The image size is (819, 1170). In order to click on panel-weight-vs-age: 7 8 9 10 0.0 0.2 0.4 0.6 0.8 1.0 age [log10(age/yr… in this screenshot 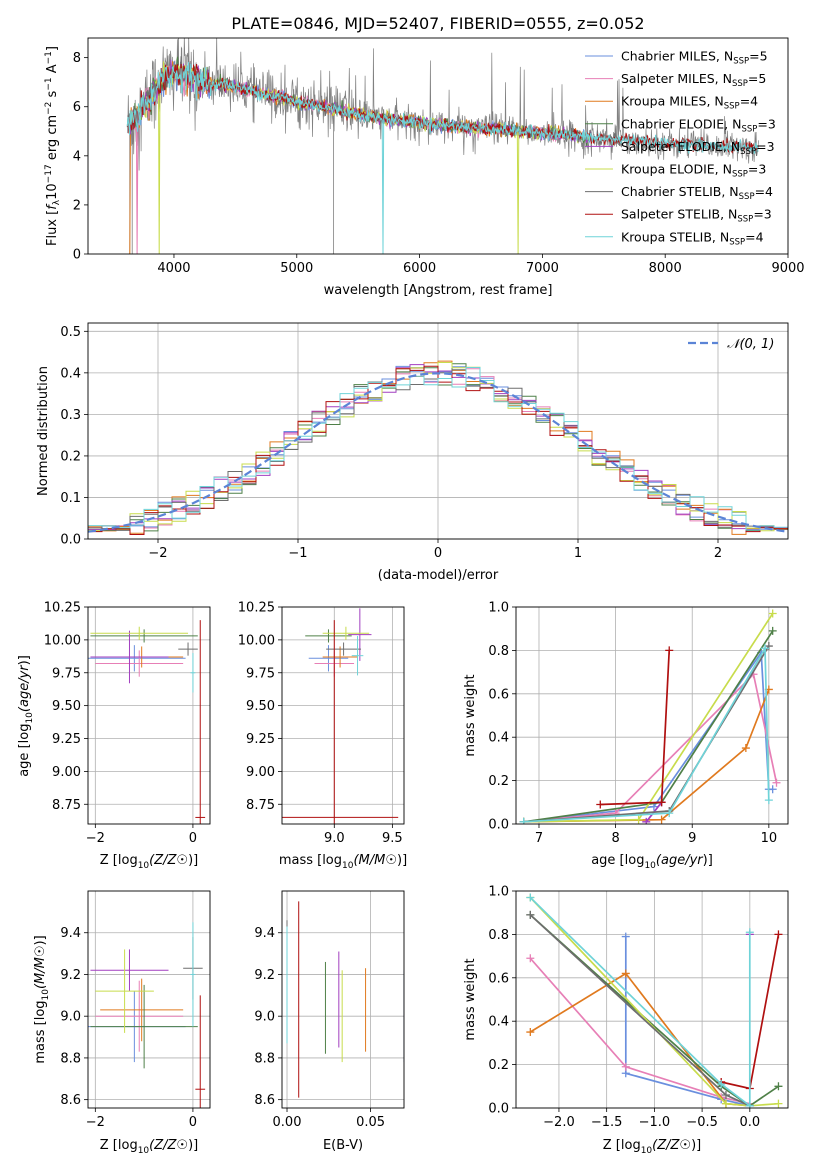, I will do `click(626, 736)`.